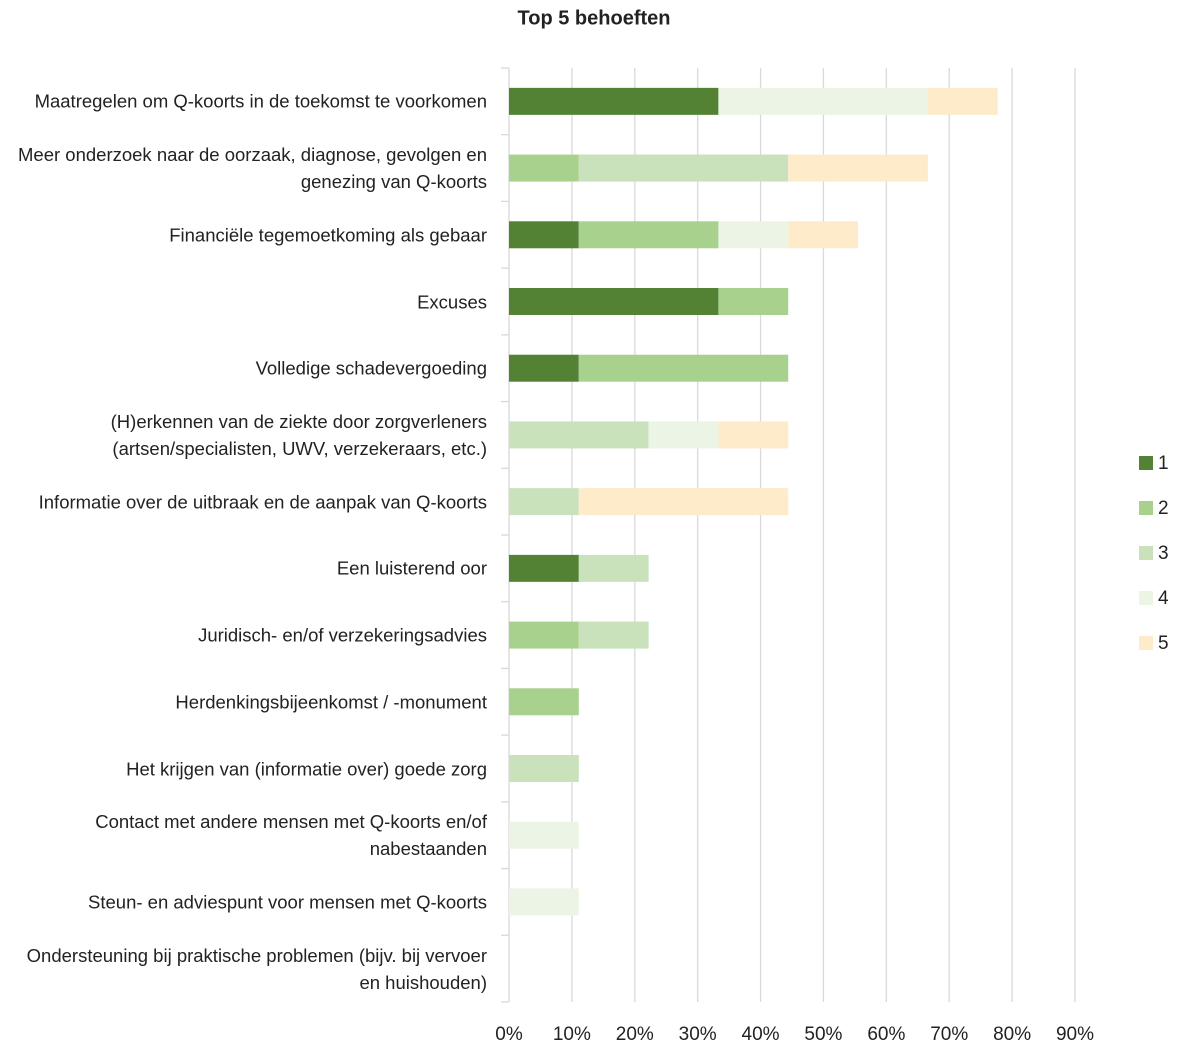  I want to click on y-tick-label: Excuses, so click(452, 301).